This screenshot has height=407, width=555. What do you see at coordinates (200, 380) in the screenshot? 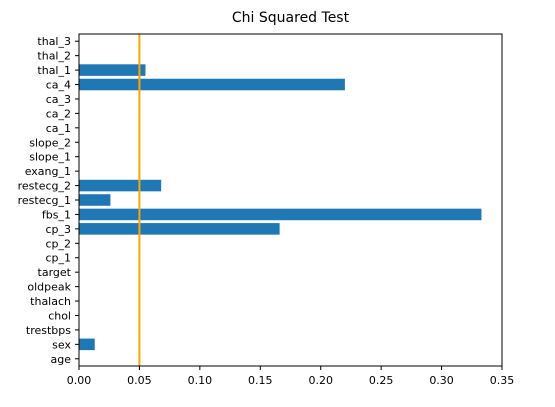
I see `x-tick-label: 0.10` at bounding box center [200, 380].